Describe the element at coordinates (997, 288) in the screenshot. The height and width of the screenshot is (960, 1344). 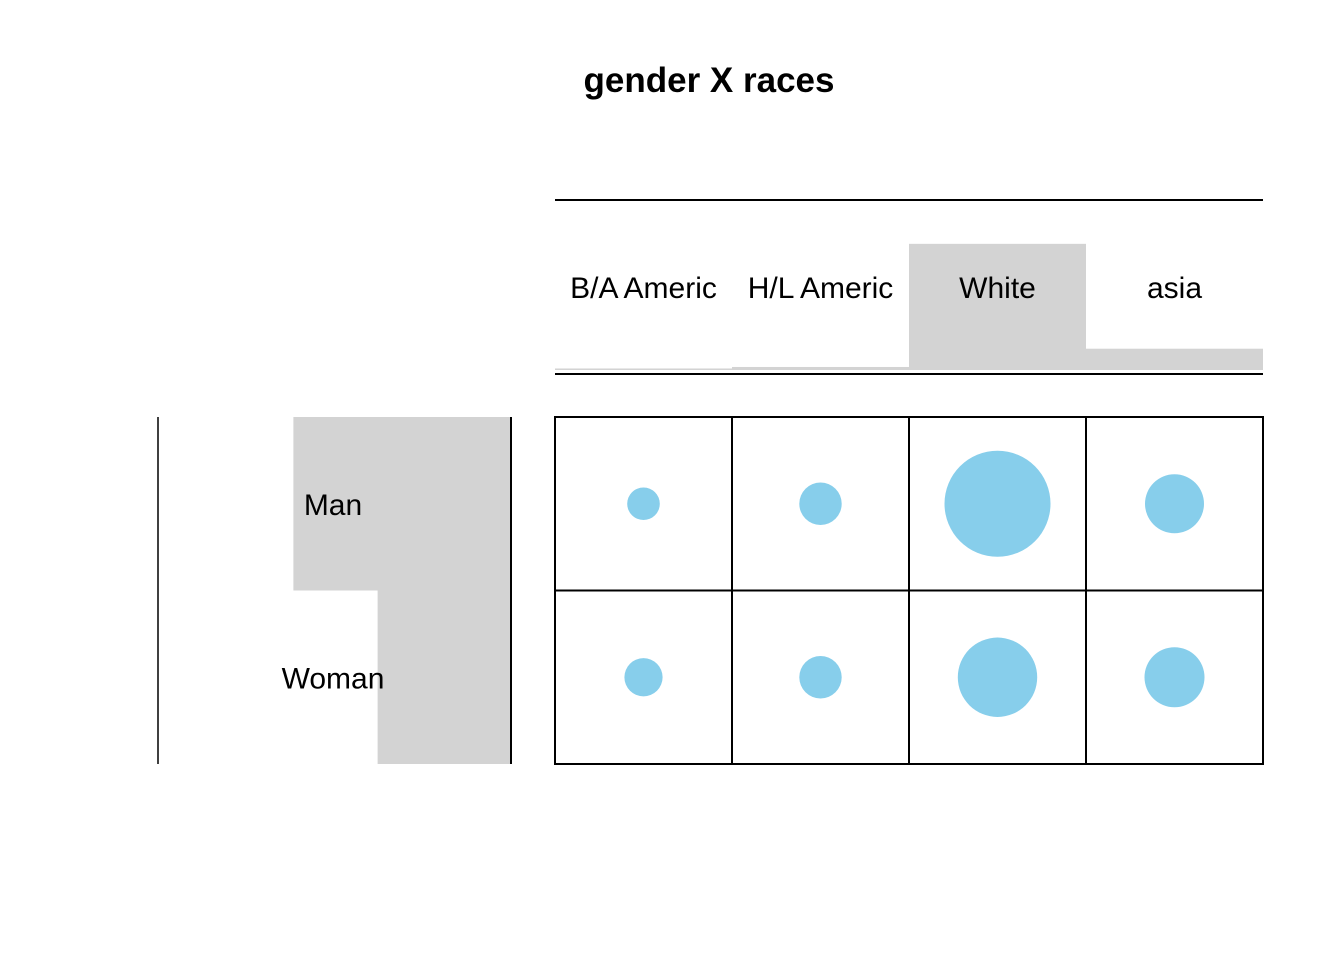
I see `column-label: White` at that location.